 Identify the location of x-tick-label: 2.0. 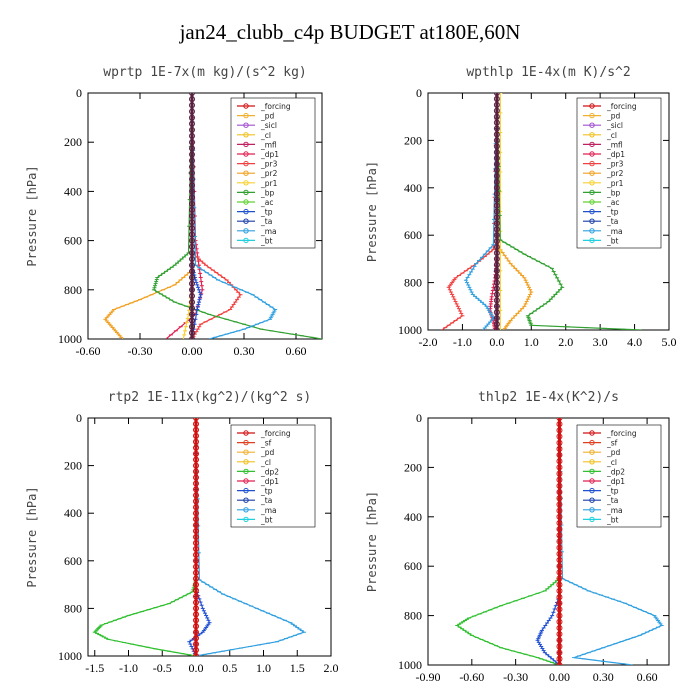
(565, 342).